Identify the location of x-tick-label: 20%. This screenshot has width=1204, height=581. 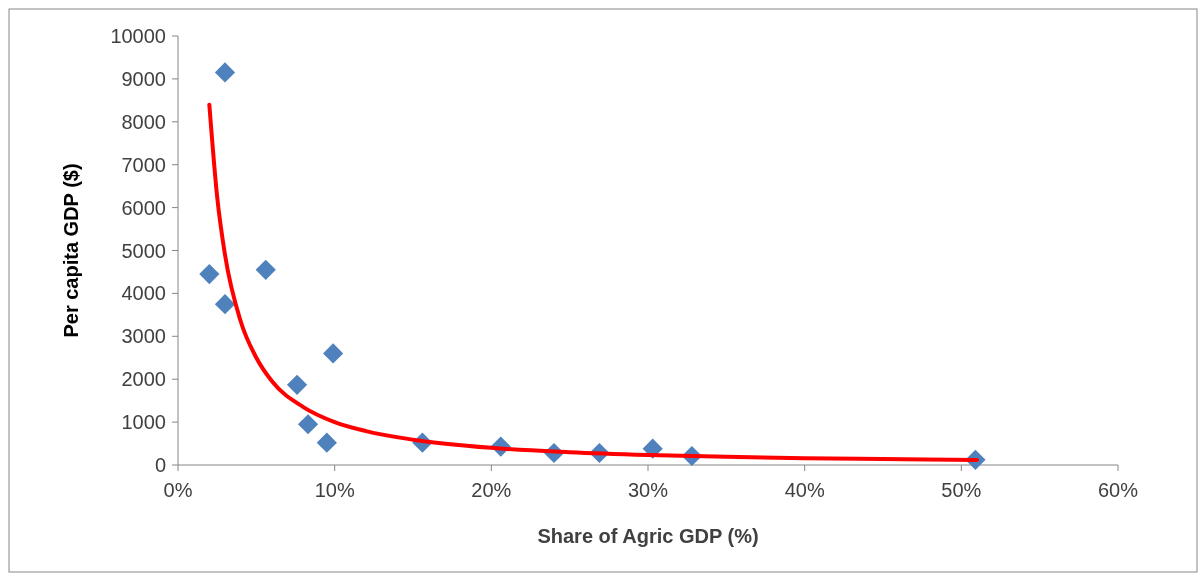
(491, 490).